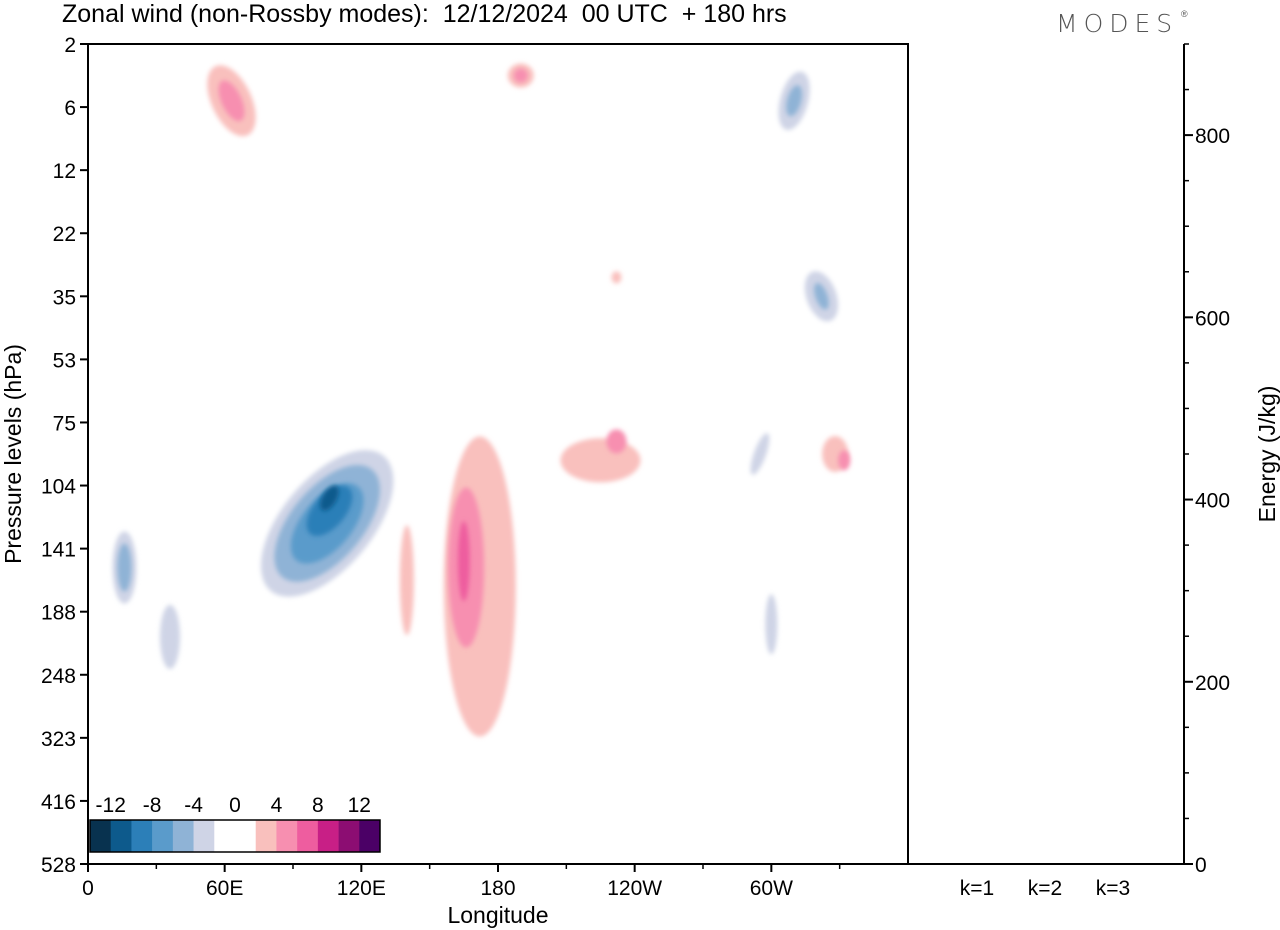  Describe the element at coordinates (1212, 136) in the screenshot. I see `bar-y-tick-label: 800` at that location.